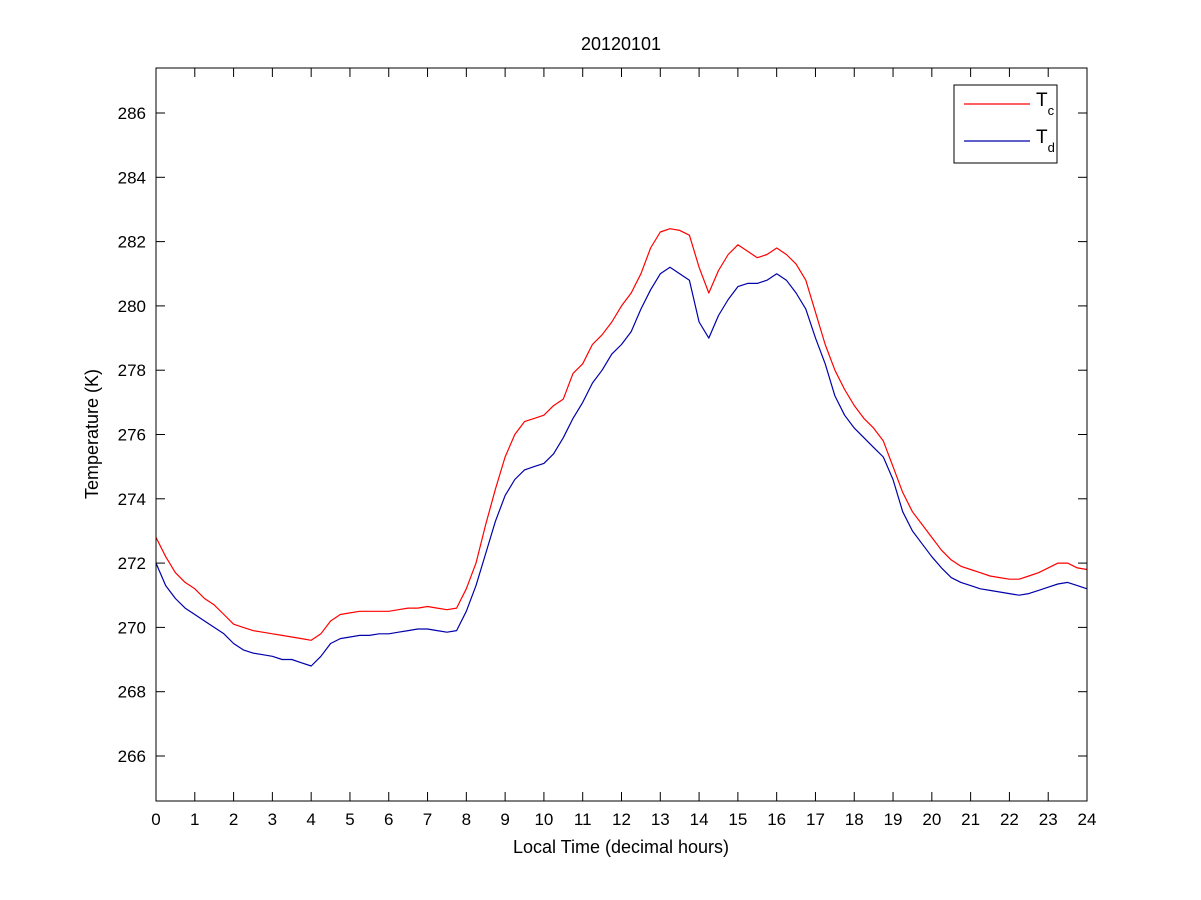 This screenshot has width=1201, height=900. Describe the element at coordinates (132, 306) in the screenshot. I see `y-tick-label: 280` at that location.